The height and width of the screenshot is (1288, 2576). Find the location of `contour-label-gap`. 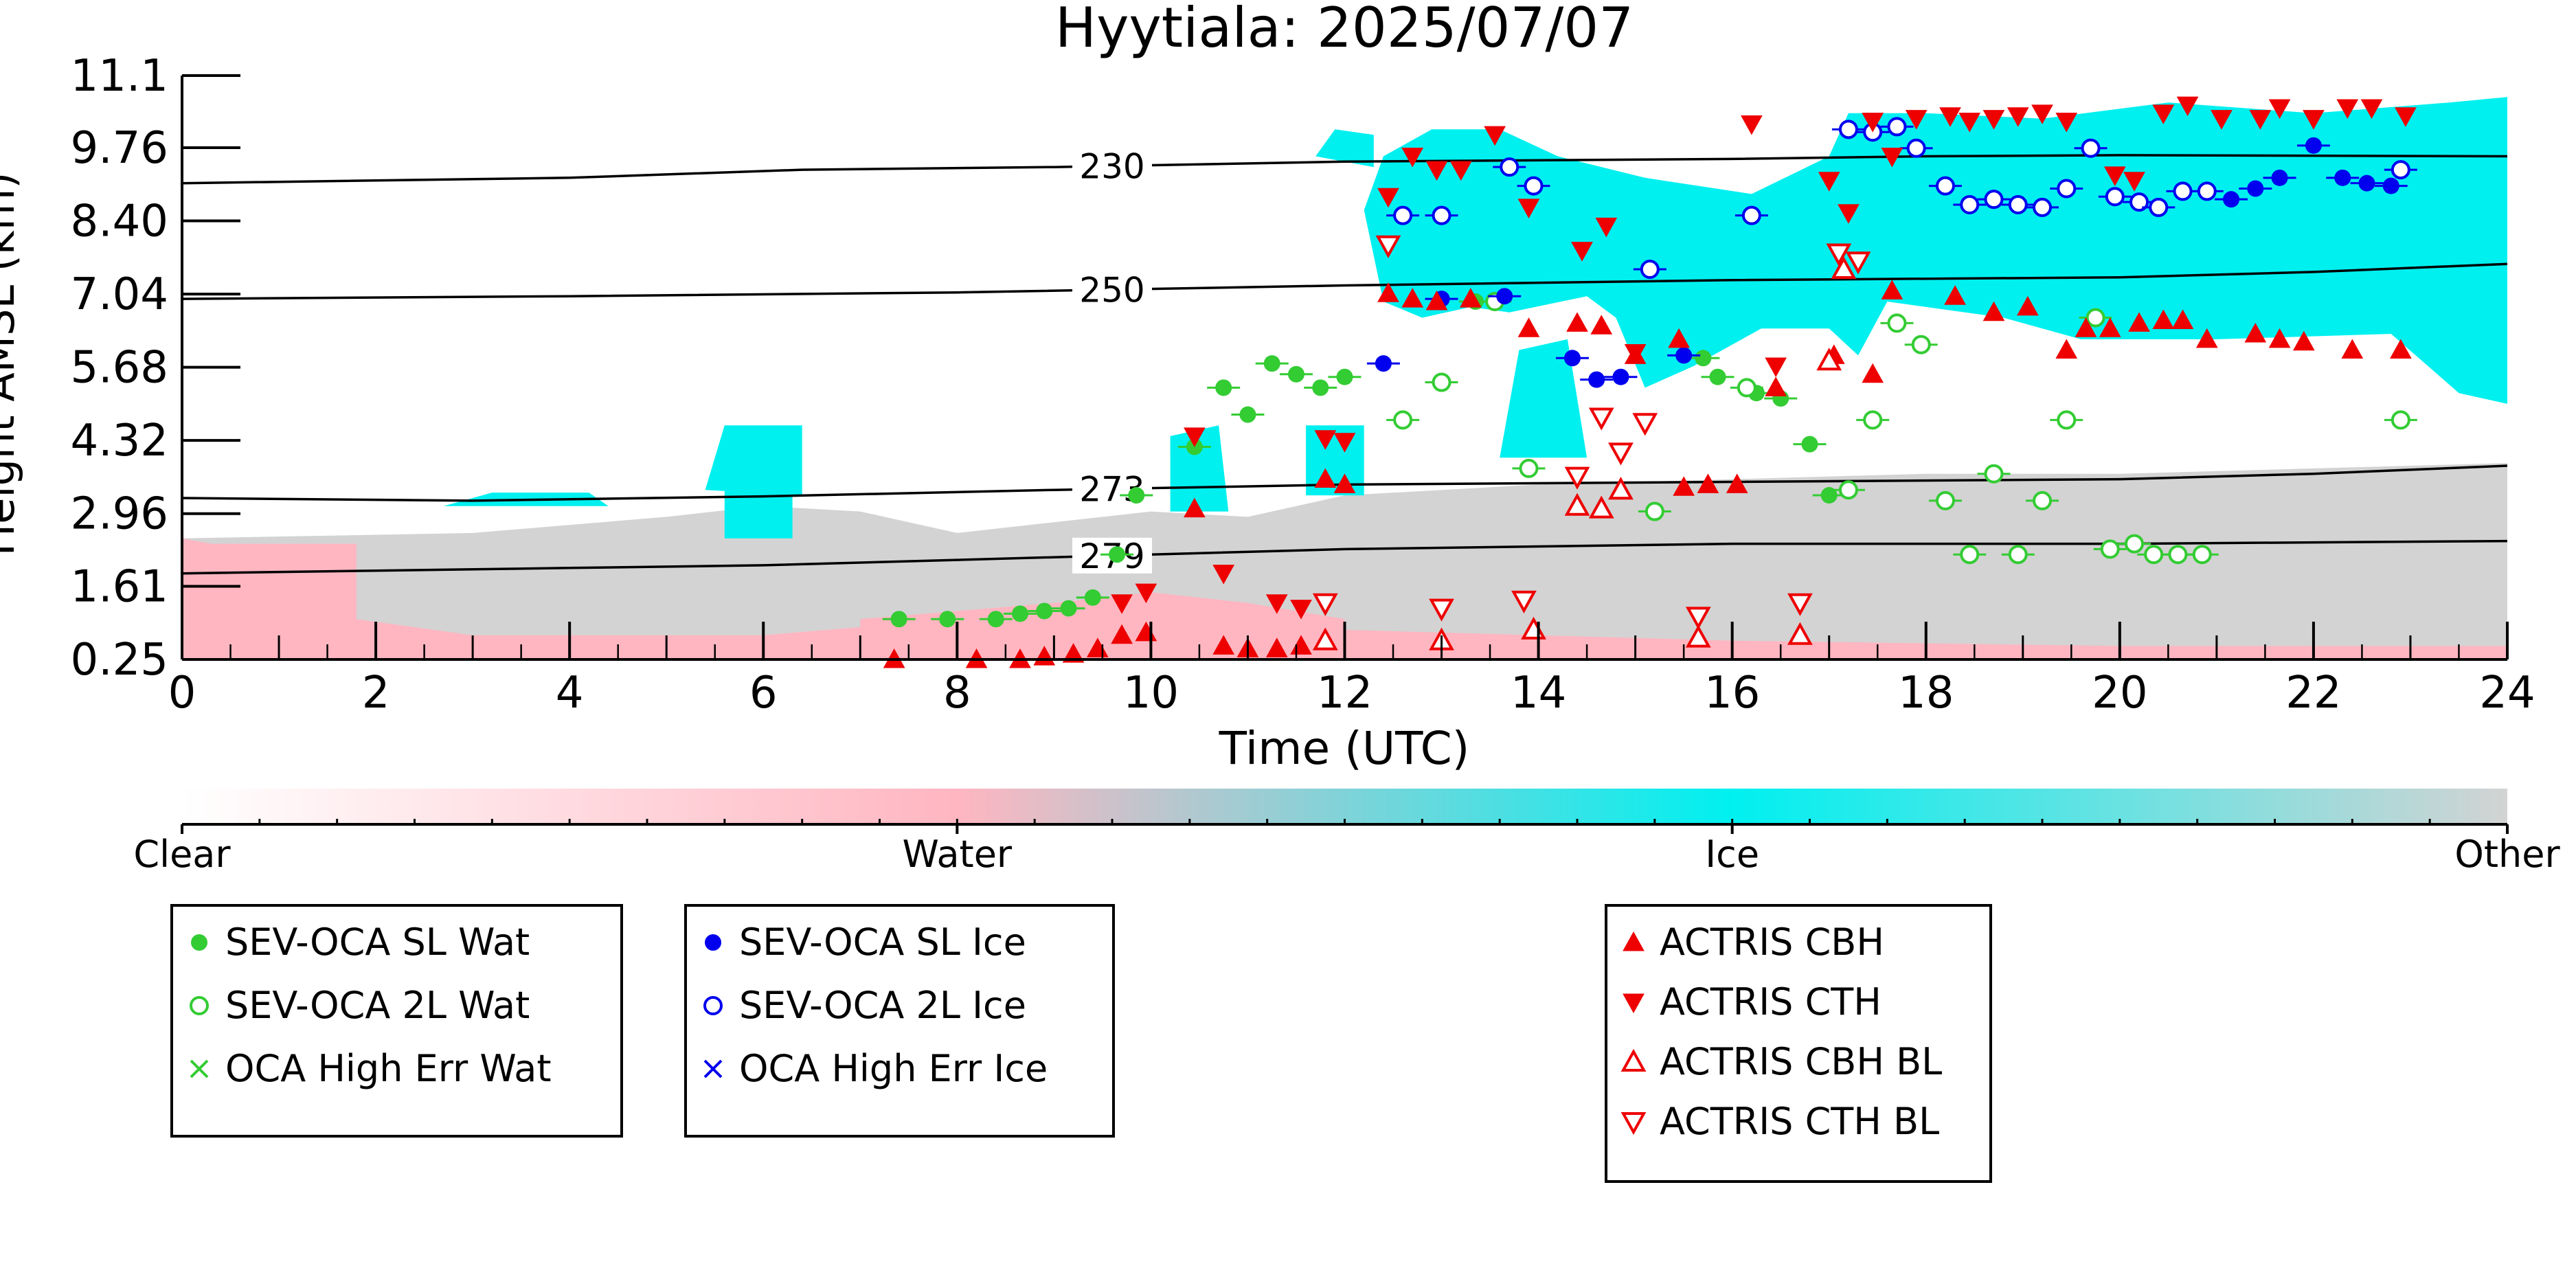

contour-label-gap is located at coordinates (1112, 166).